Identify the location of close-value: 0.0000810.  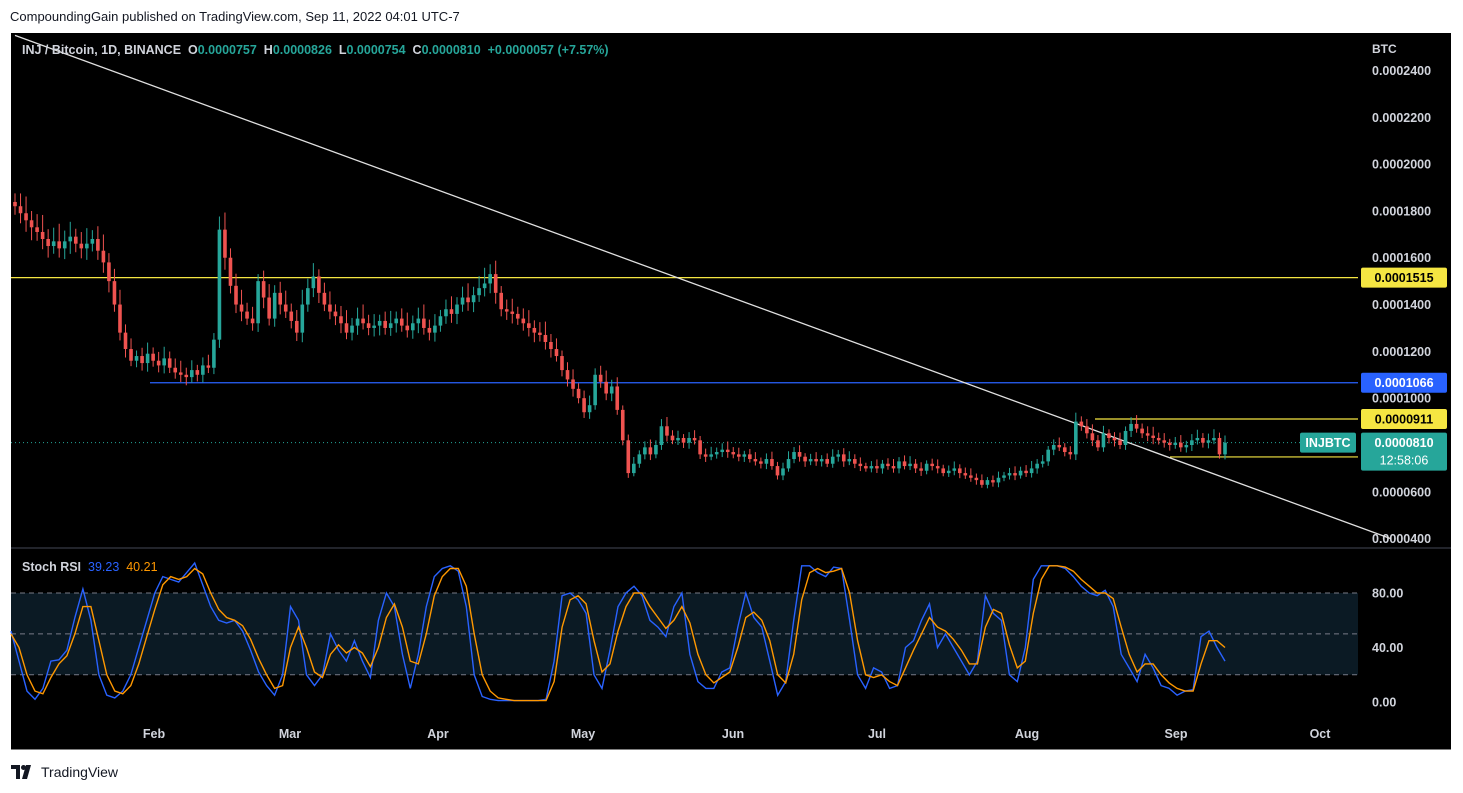
(451, 50).